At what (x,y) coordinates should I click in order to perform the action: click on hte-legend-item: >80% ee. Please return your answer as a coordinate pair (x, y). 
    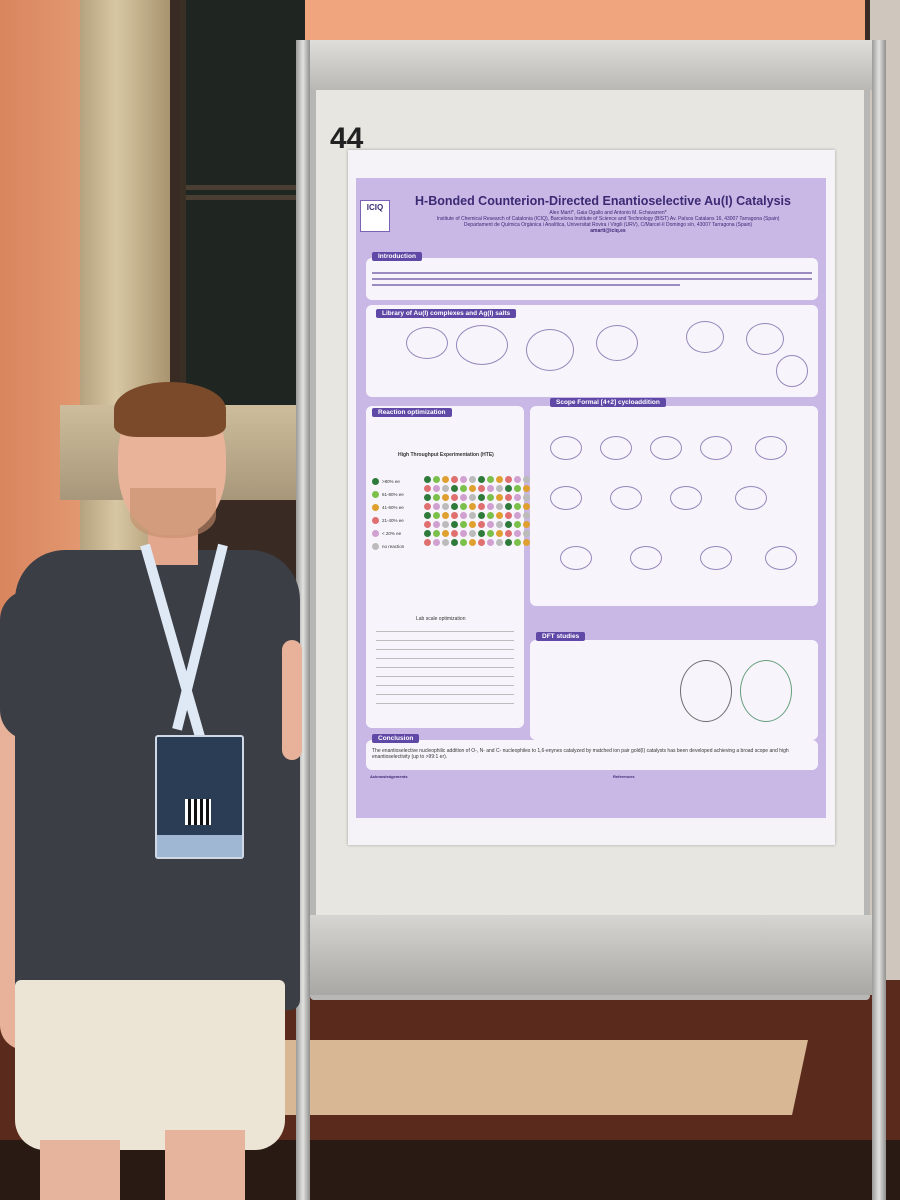
    Looking at the image, I should click on (388, 481).